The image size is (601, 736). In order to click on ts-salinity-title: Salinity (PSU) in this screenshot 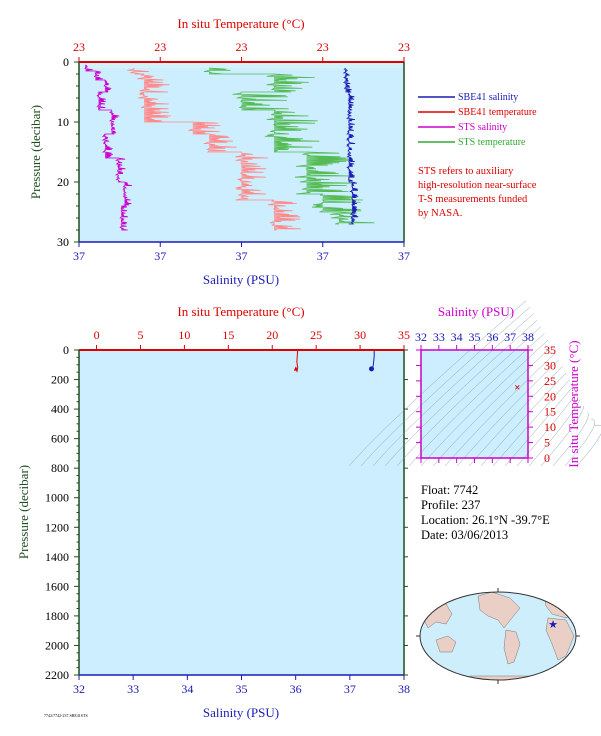, I will do `click(476, 311)`.